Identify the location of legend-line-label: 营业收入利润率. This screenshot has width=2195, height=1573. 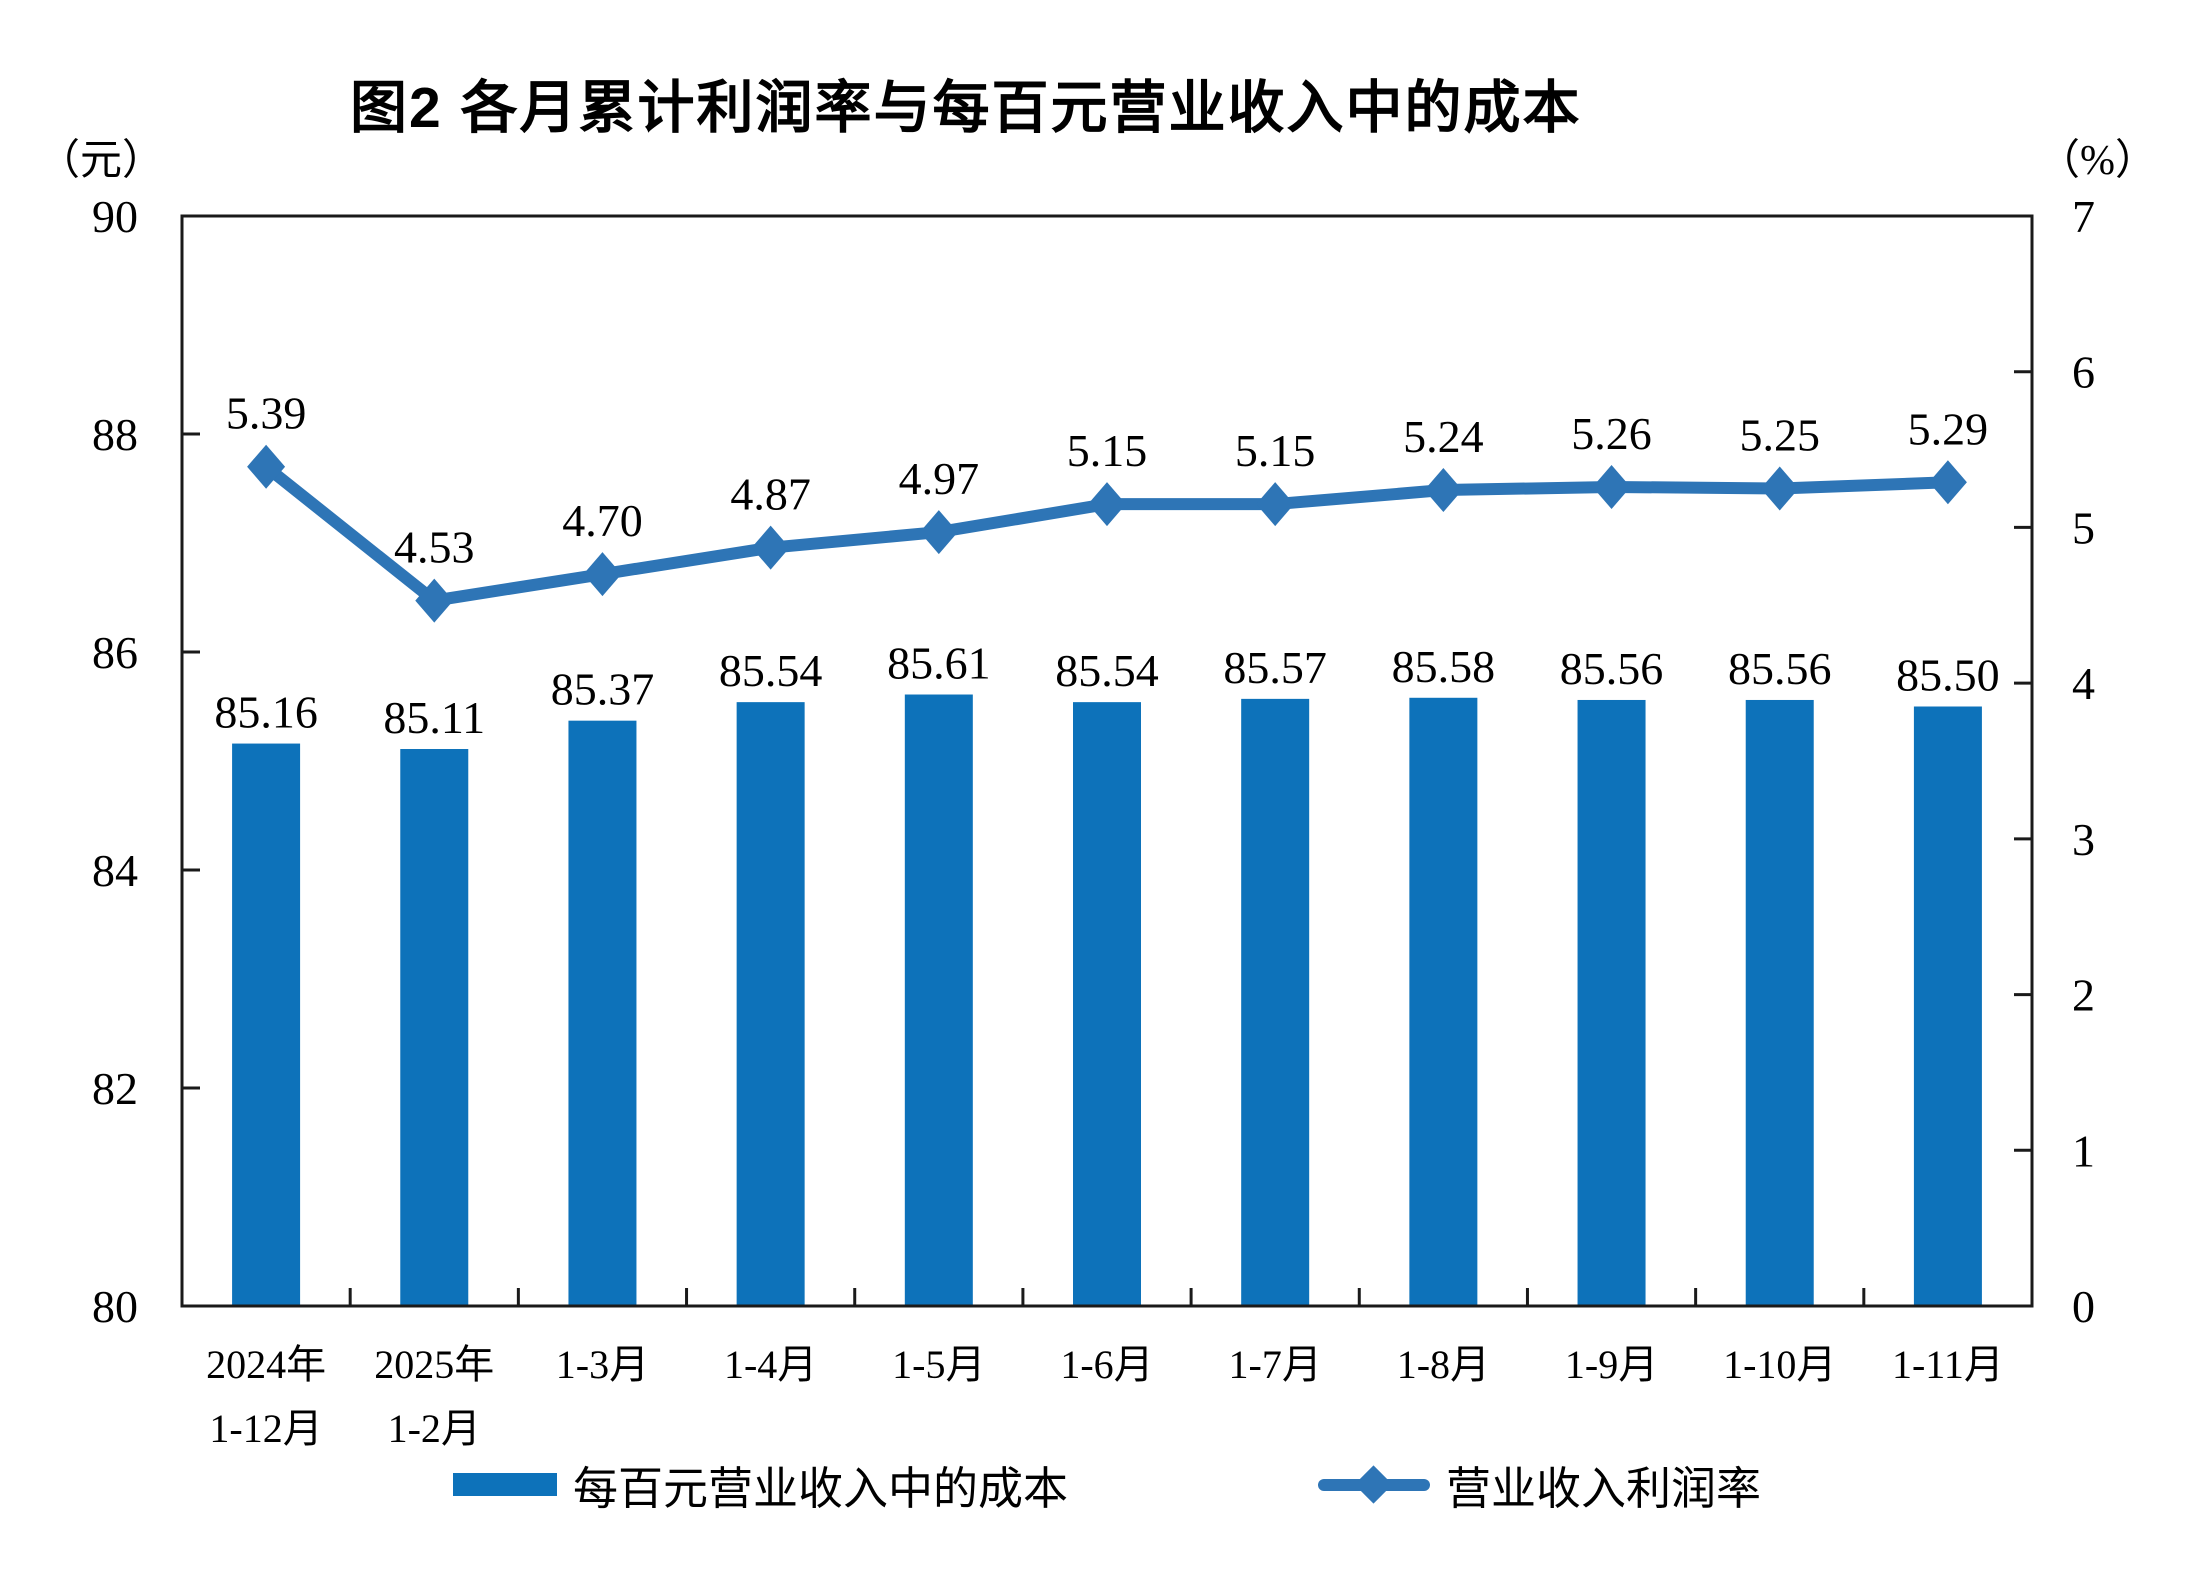
(1604, 1489).